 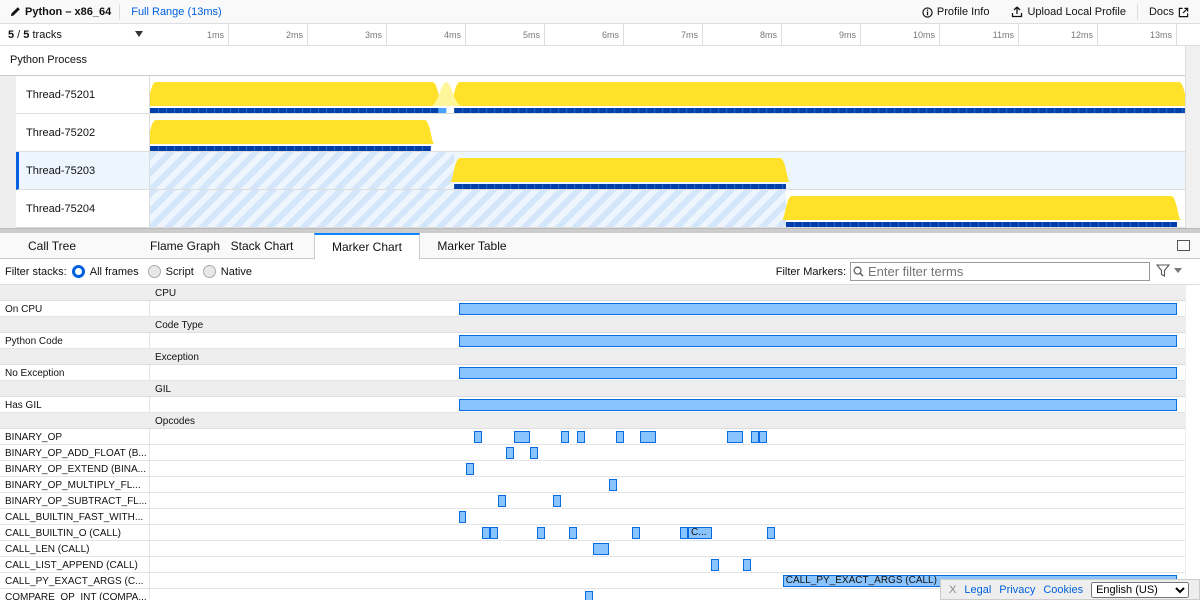 I want to click on thread-track: Thread-75201, so click(x=600, y=95).